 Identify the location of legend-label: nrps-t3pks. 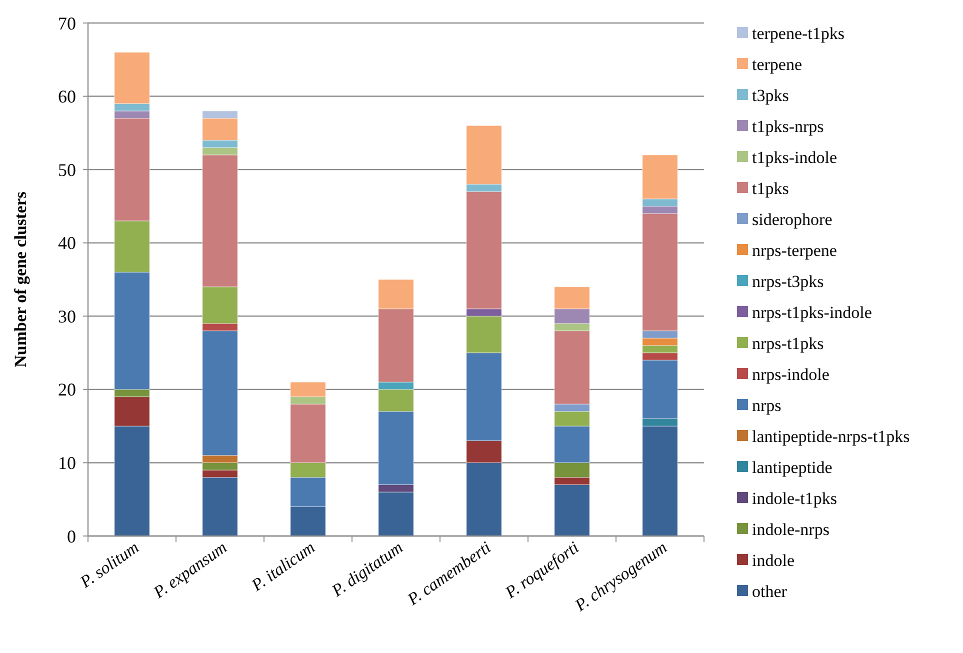
(788, 281).